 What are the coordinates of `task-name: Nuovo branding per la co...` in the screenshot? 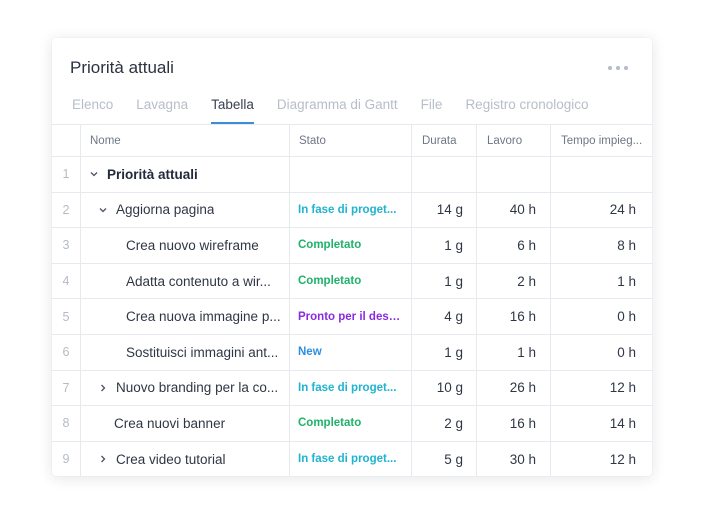 It's located at (197, 388).